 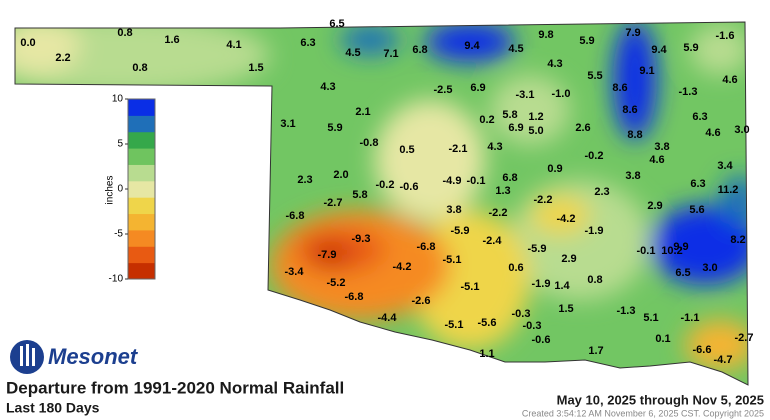 I want to click on station-value: 9.9, so click(x=680, y=247).